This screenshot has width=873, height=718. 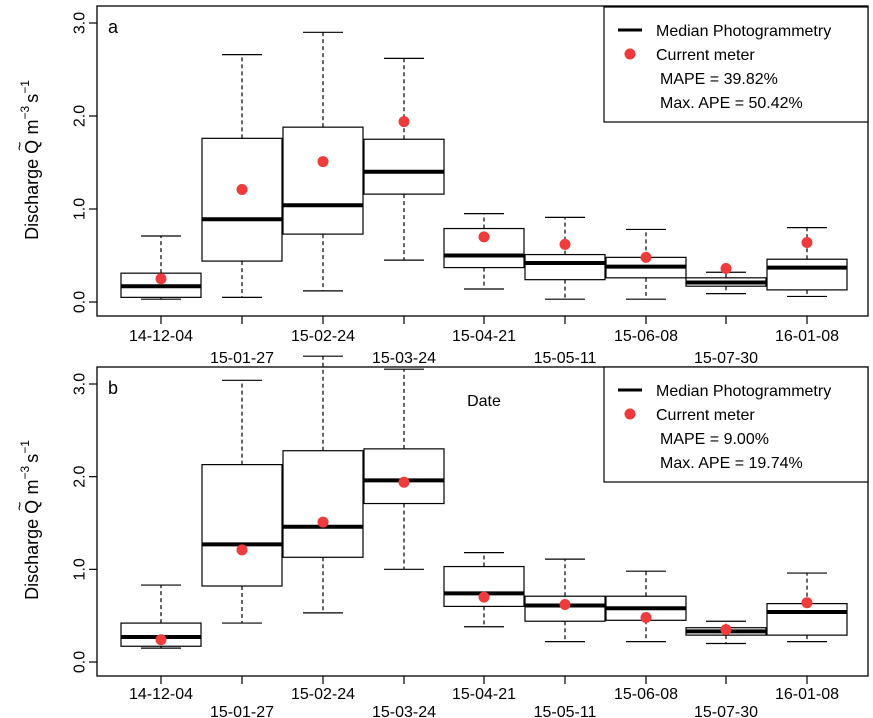 I want to click on x-axis-label: Date, so click(x=484, y=401).